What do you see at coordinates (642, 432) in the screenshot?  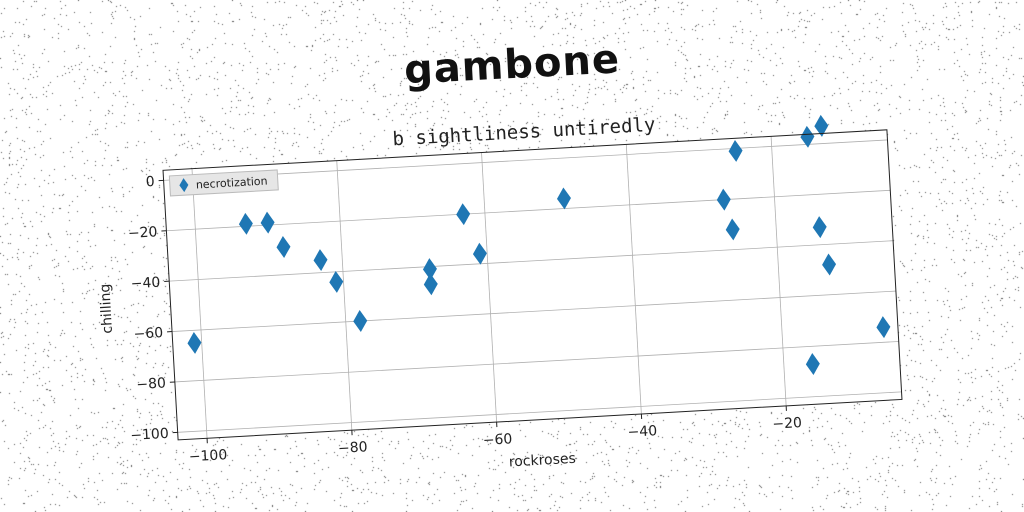 I see `x-tick-label: −40` at bounding box center [642, 432].